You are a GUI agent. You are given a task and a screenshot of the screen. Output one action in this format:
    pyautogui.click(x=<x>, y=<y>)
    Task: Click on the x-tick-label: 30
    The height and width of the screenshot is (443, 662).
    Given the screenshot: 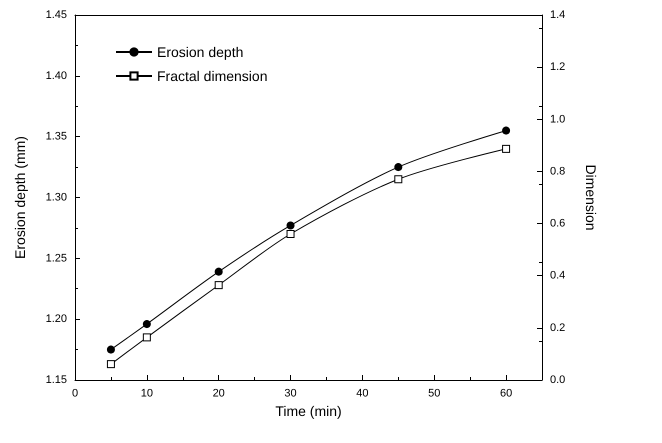 What is the action you would take?
    pyautogui.click(x=290, y=394)
    